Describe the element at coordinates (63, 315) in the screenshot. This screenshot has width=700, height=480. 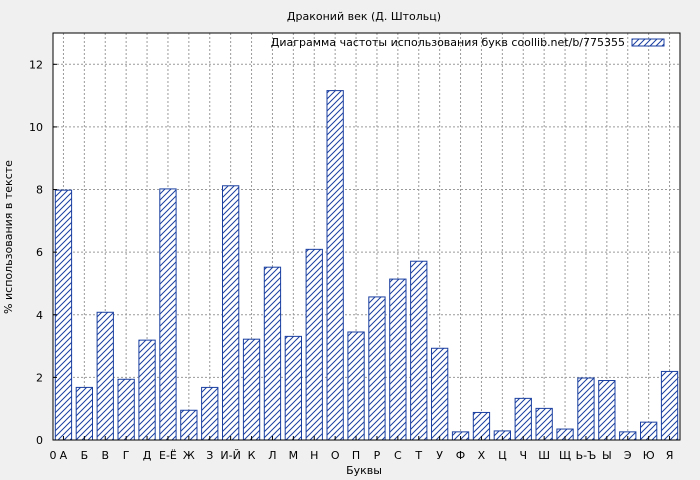
I see `bar-А` at that location.